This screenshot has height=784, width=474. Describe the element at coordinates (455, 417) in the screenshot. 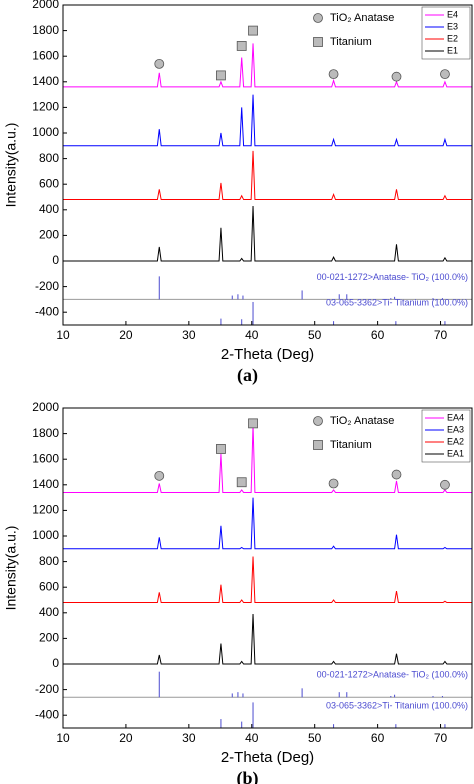

I see `legend-label: EA4` at that location.